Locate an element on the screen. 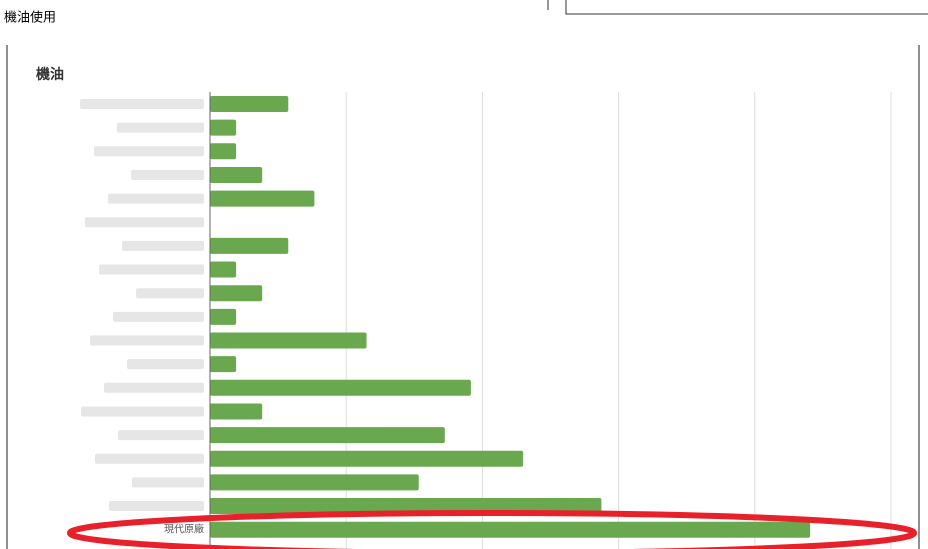 This screenshot has height=549, width=928. page-title: 機油使用 is located at coordinates (30, 18).